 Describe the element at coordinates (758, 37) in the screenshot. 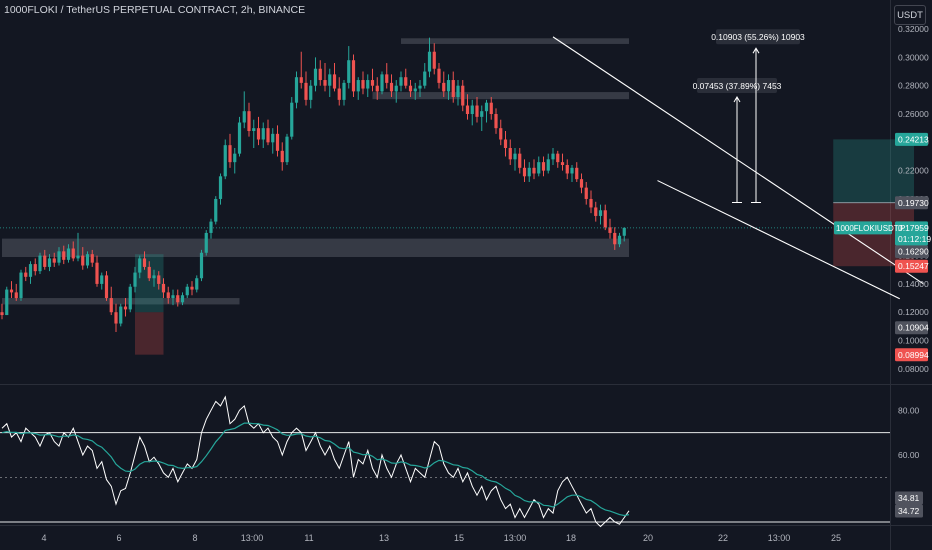

I see `measure-label: 0.10903 (55.26%) 10903` at that location.